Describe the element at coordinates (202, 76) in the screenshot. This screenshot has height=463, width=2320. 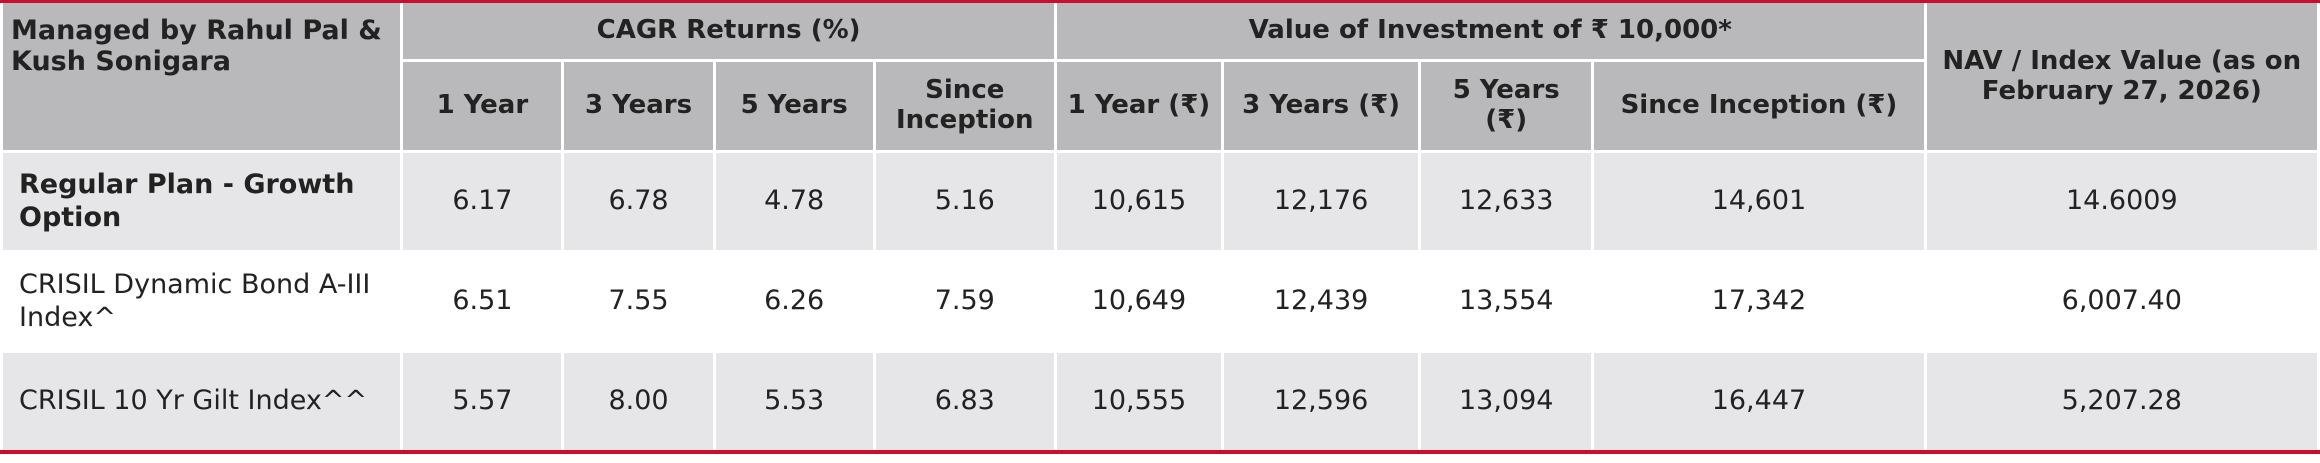
I see `manager-header: Managed by Rahul Pal & Kush Sonigara` at that location.